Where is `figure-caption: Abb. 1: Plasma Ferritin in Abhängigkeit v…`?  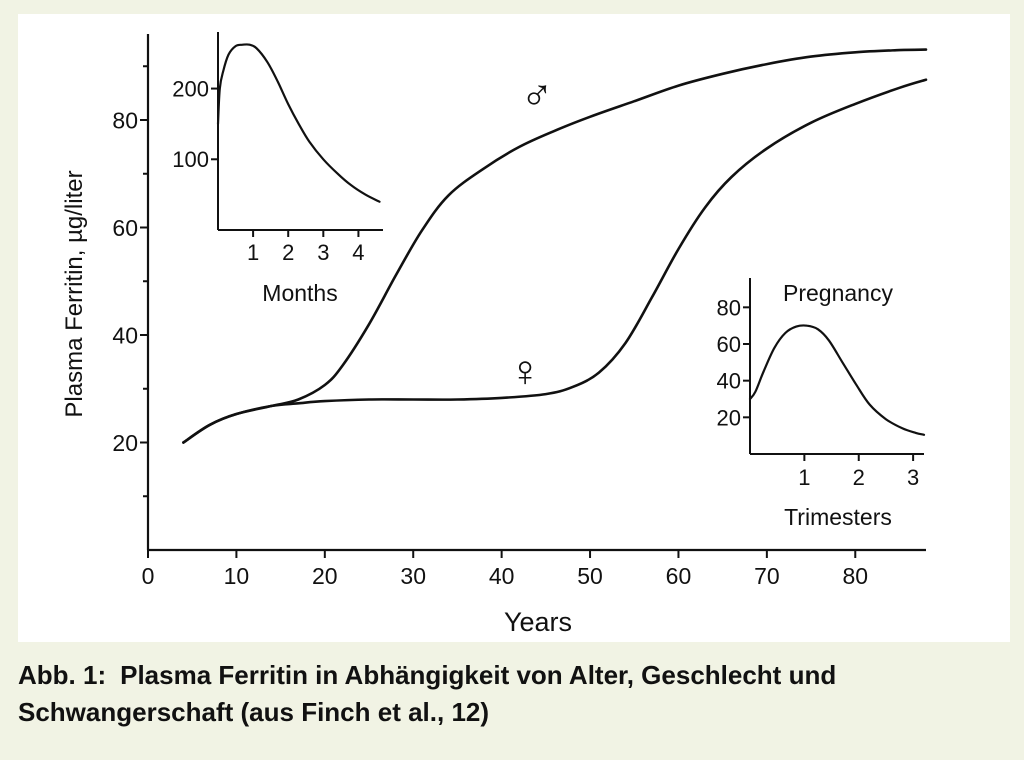
figure-caption: Abb. 1: Plasma Ferritin in Abhängigkeit v… is located at coordinates (513, 694).